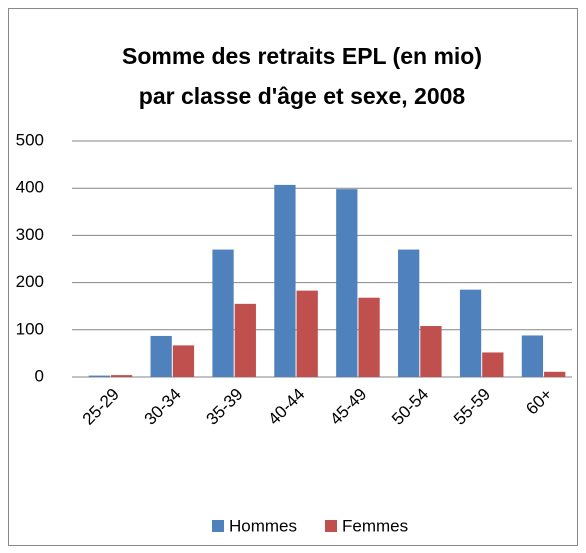  I want to click on legend-label: Femmes, so click(375, 525).